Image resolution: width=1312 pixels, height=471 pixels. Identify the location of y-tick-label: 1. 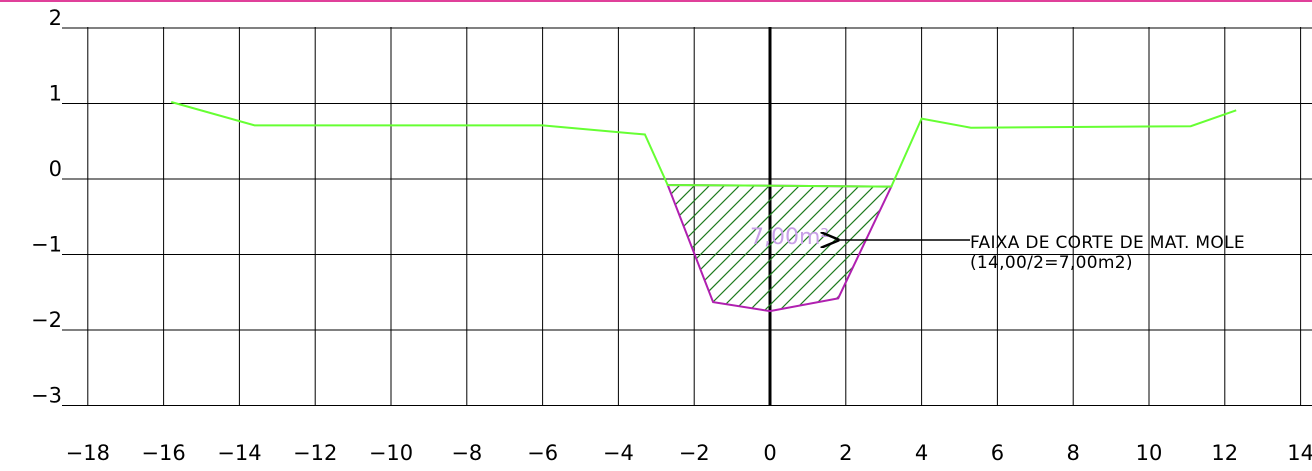
(55, 94).